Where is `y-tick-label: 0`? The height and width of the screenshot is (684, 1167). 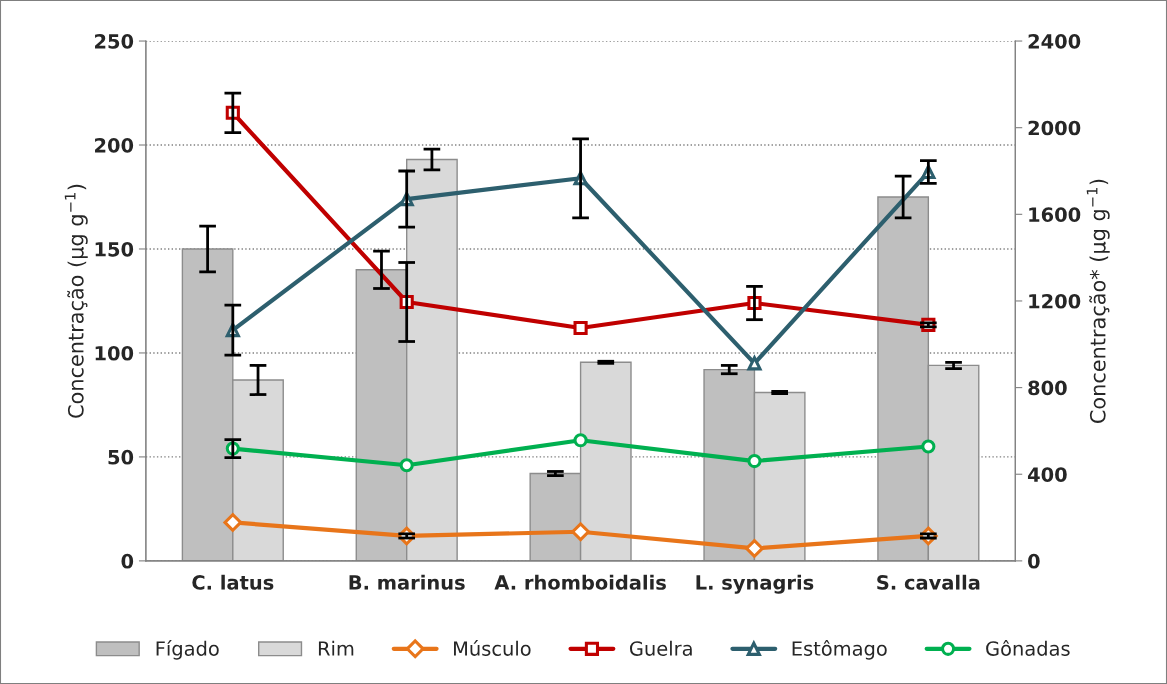
y-tick-label: 0 is located at coordinates (127, 561).